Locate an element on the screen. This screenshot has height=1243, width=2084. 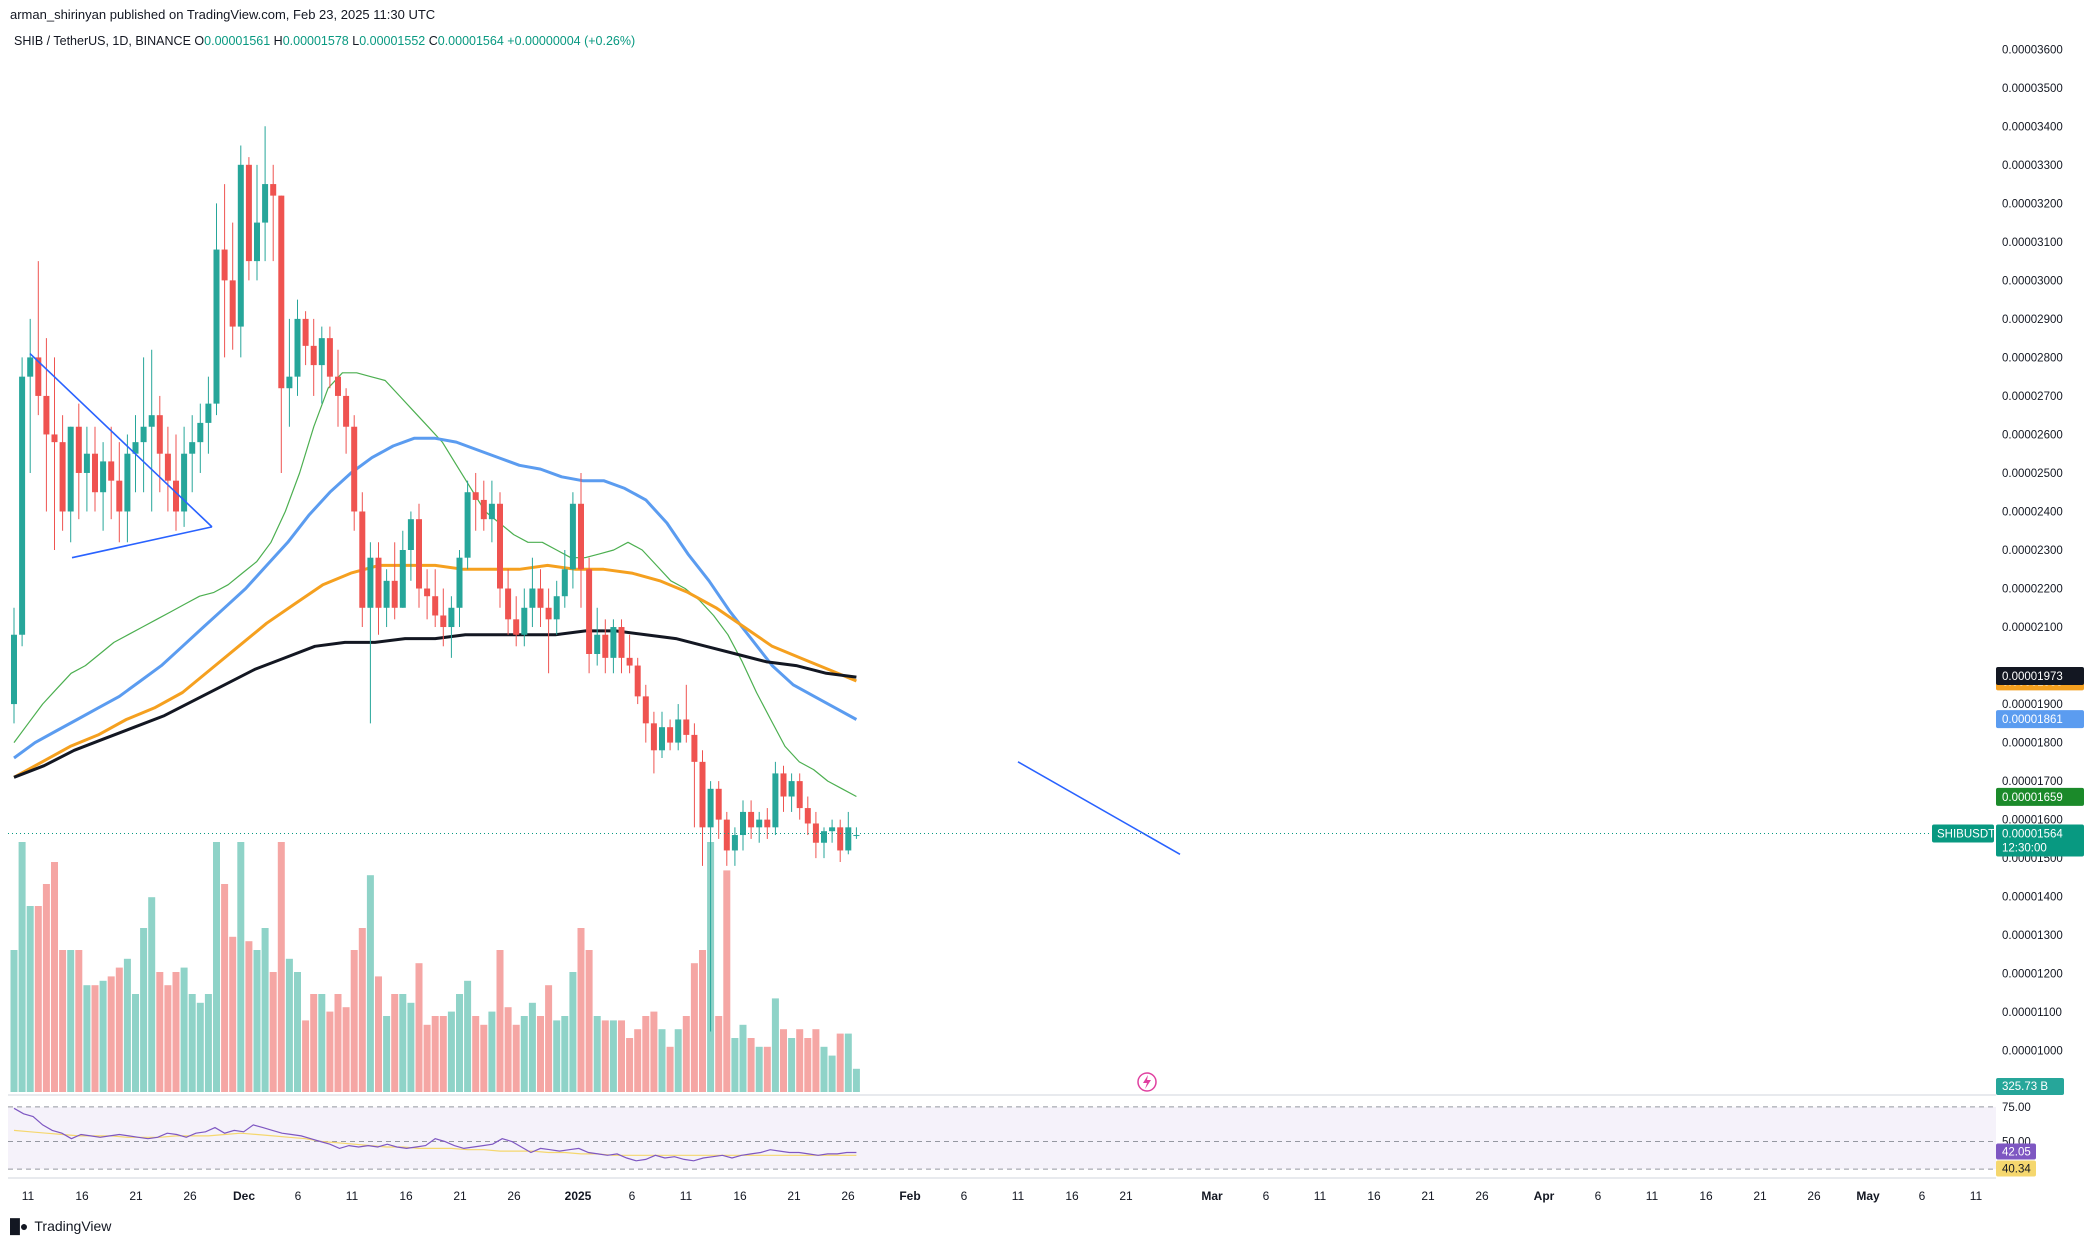
symbol-tag is located at coordinates (1963, 833).